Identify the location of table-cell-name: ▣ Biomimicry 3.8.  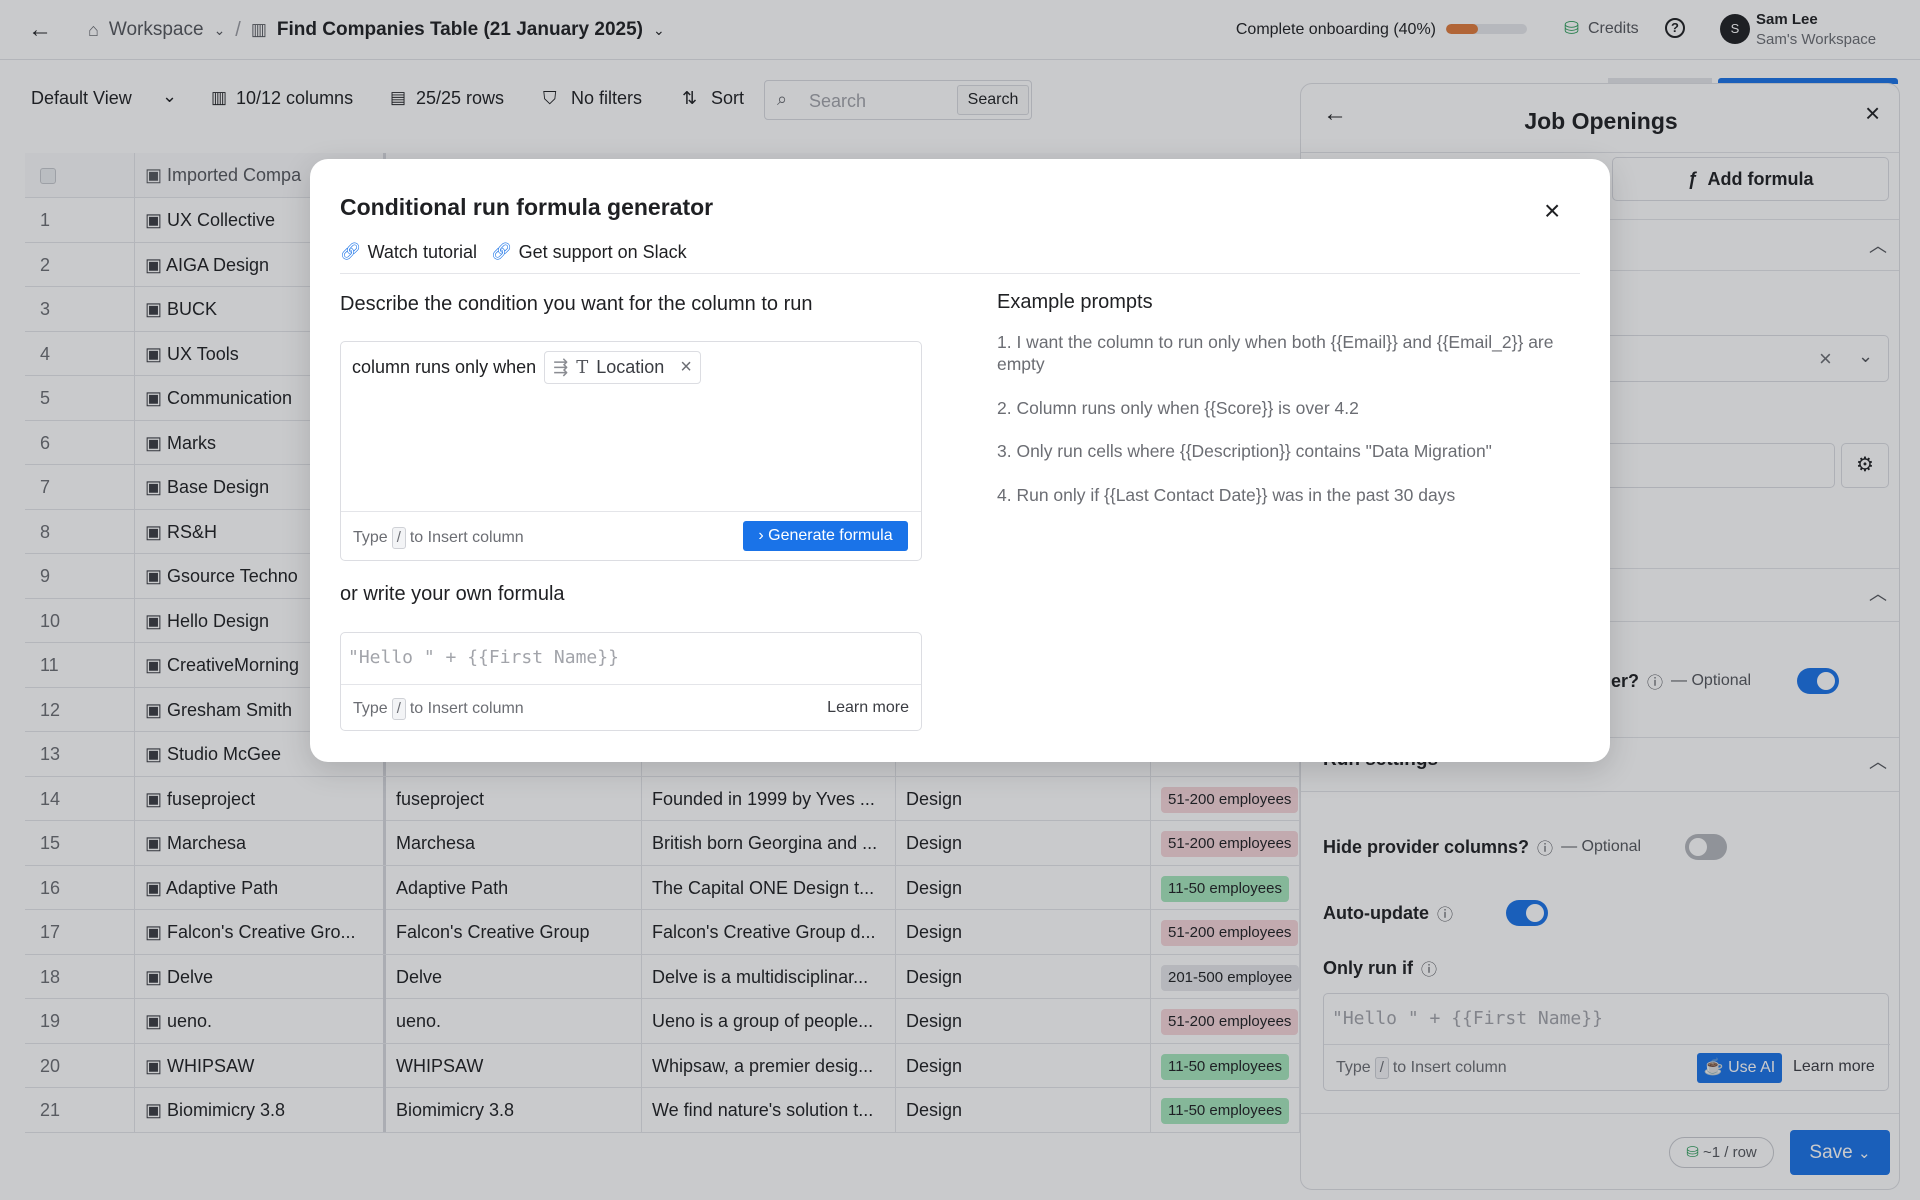
(260, 1110).